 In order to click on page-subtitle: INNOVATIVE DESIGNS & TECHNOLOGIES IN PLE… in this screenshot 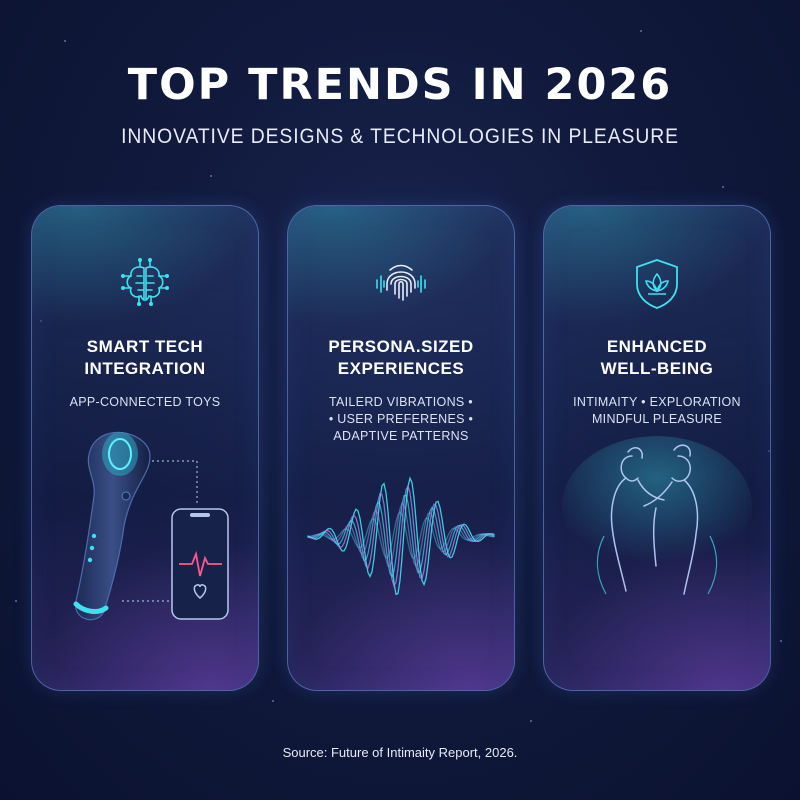, I will do `click(400, 136)`.